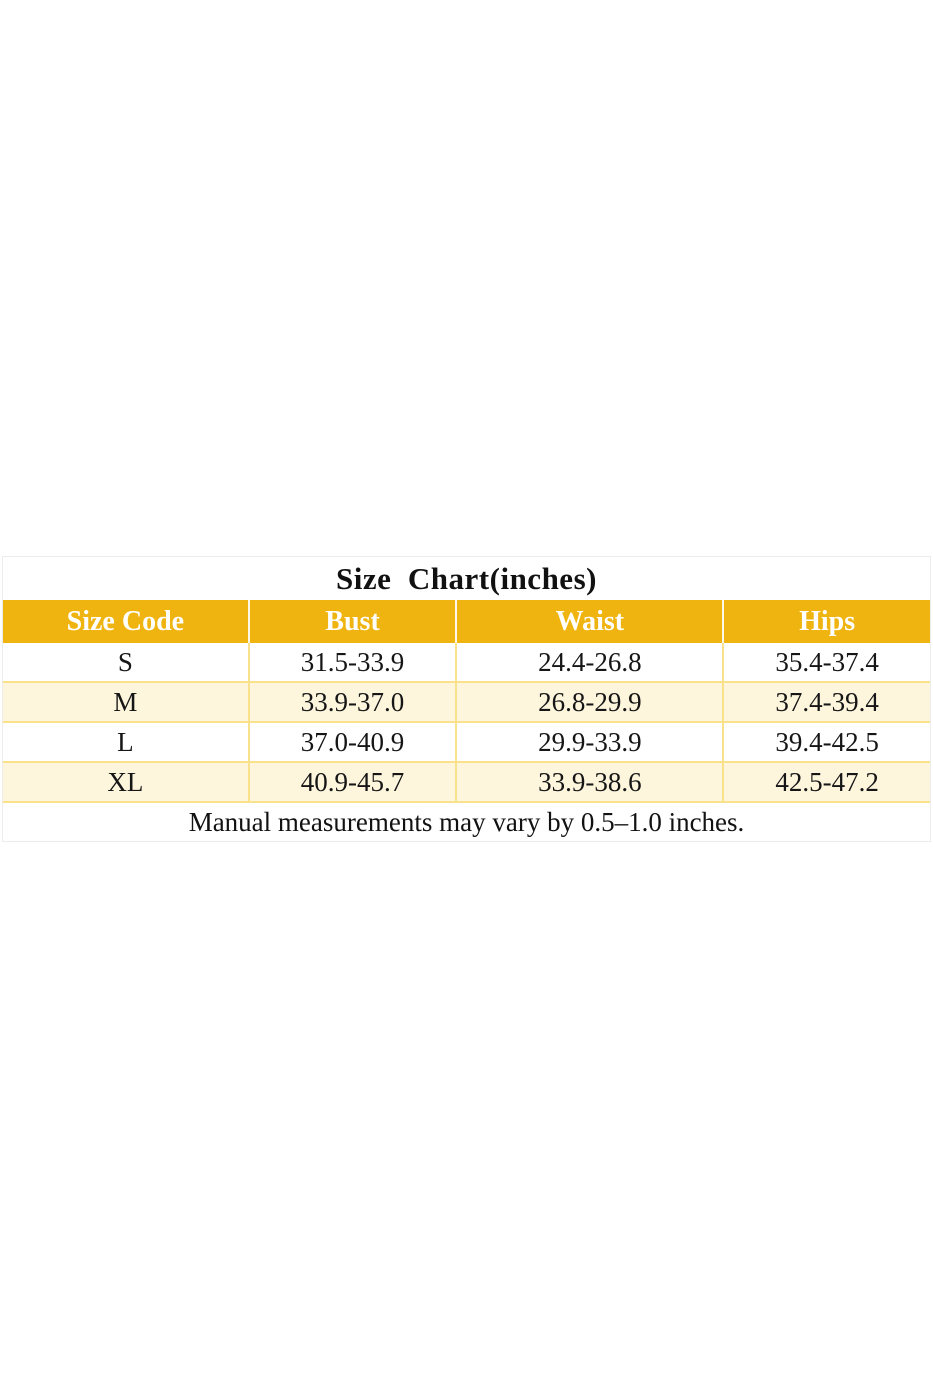 The height and width of the screenshot is (1400, 933). Describe the element at coordinates (588, 702) in the screenshot. I see `waist-cell: 26.8-29.9` at that location.